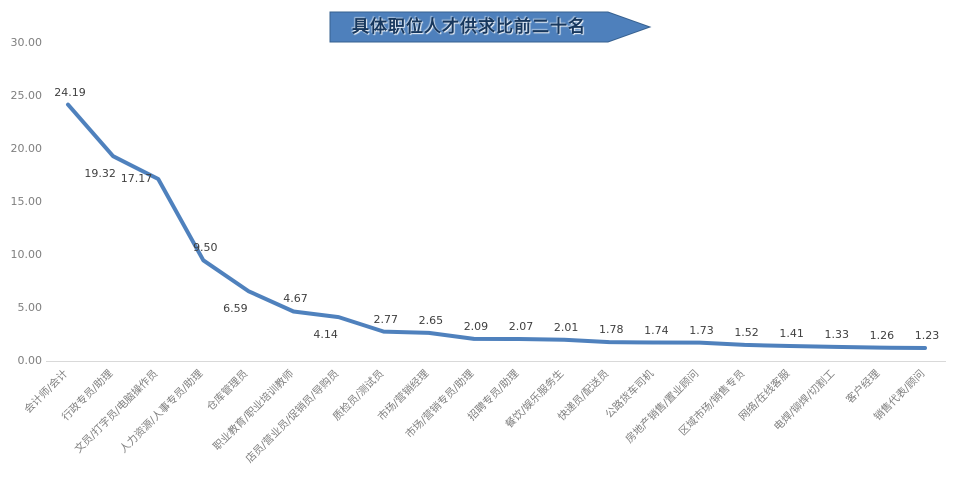 The width and height of the screenshot is (958, 490). What do you see at coordinates (30, 360) in the screenshot?
I see `y-axis-tick-label: 0.00` at bounding box center [30, 360].